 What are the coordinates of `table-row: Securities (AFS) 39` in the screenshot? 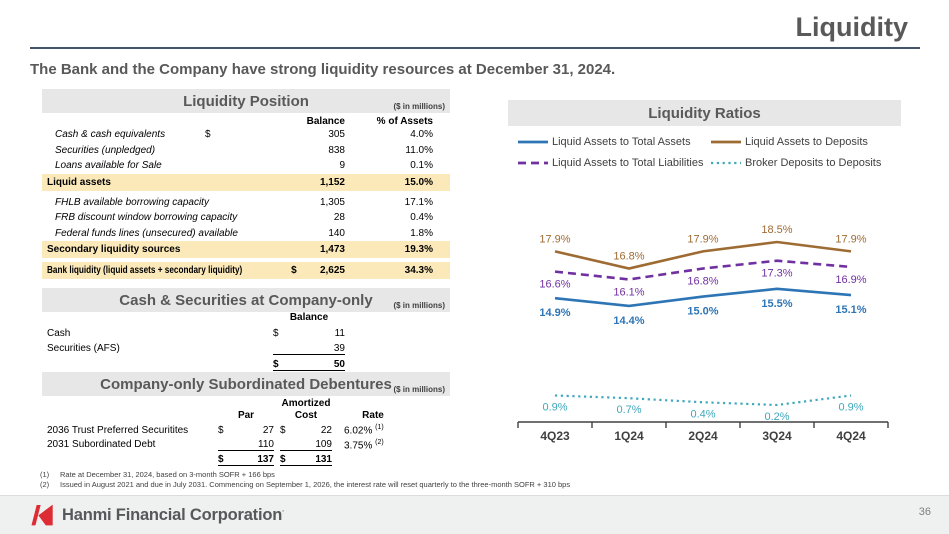 It's located at (246, 348).